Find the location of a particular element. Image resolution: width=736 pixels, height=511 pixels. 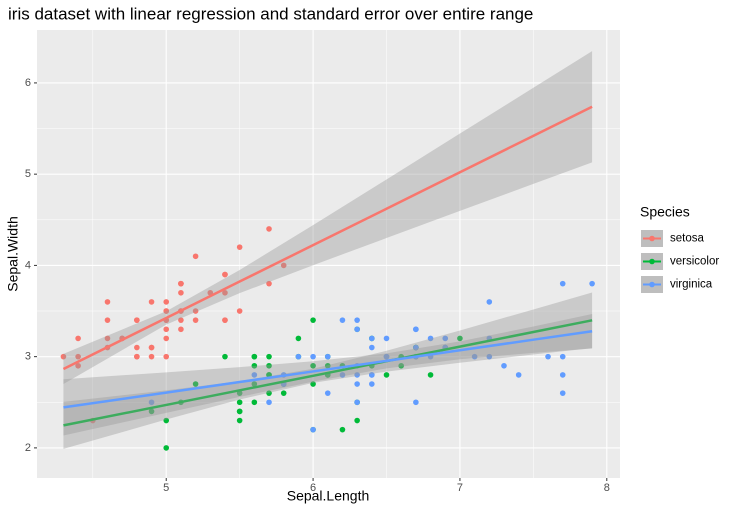

legend-label: versicolor is located at coordinates (694, 262).